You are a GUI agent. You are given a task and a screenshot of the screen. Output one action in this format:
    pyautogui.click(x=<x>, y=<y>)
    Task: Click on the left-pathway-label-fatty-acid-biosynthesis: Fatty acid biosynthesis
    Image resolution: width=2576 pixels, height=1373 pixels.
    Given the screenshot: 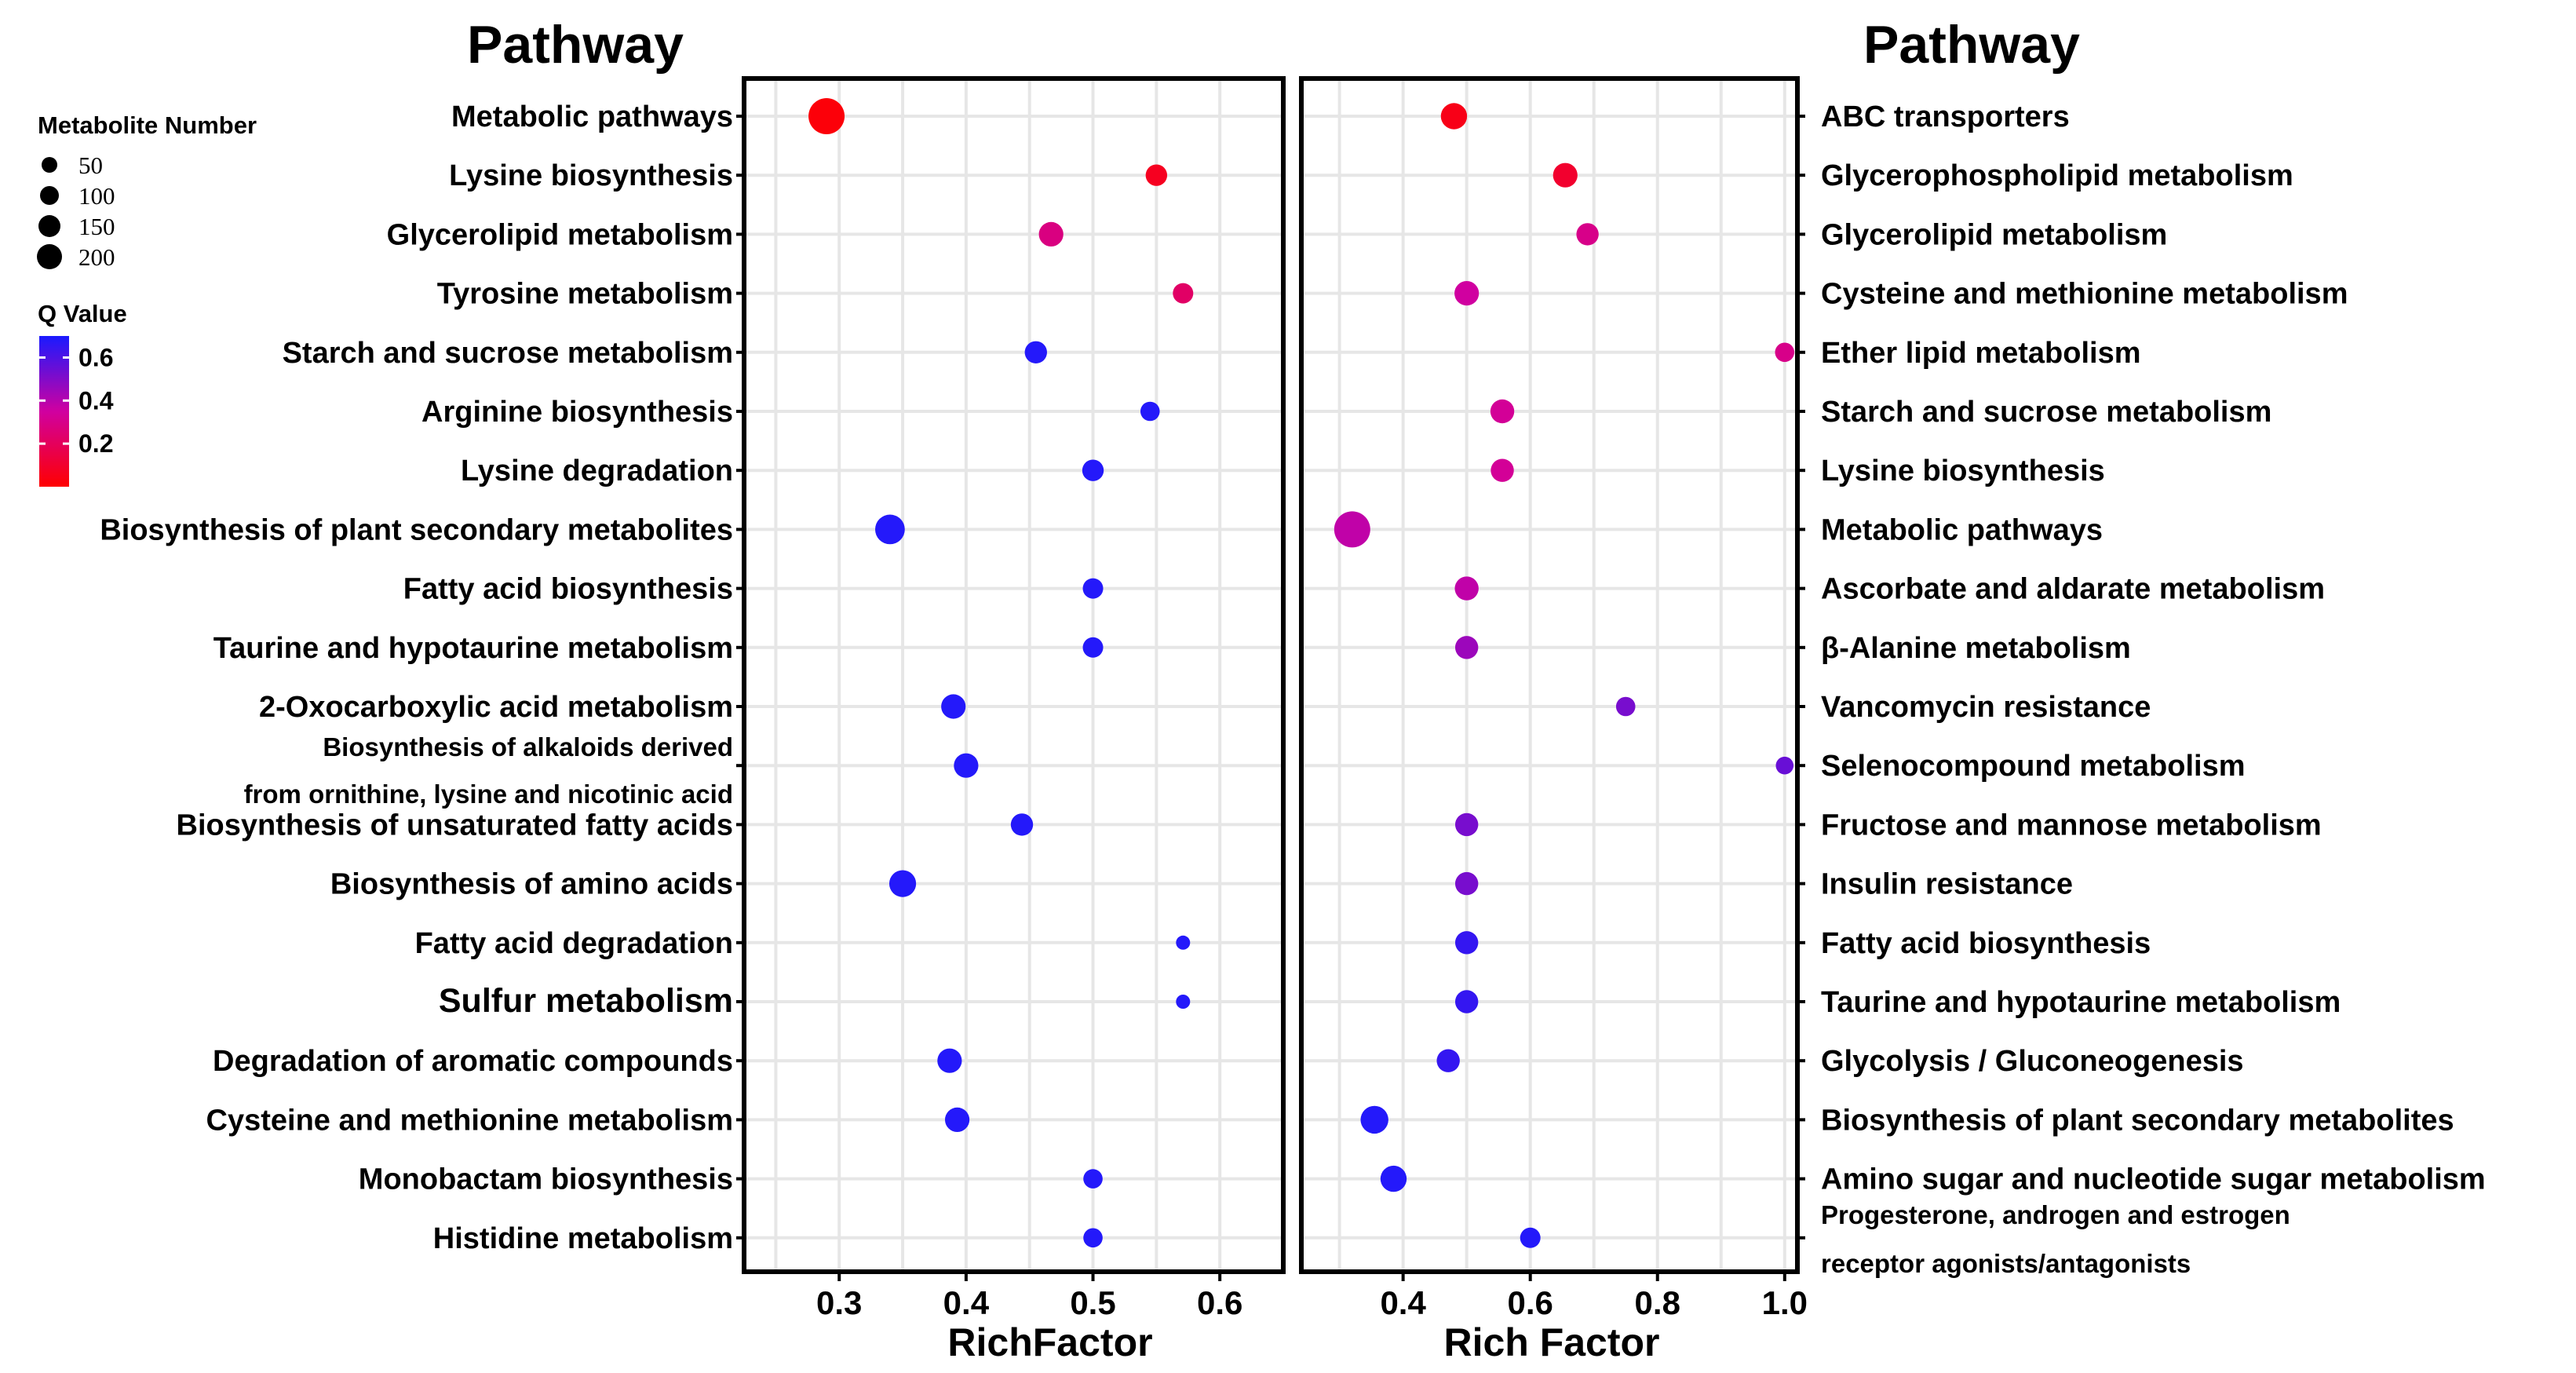 What is the action you would take?
    pyautogui.click(x=568, y=589)
    